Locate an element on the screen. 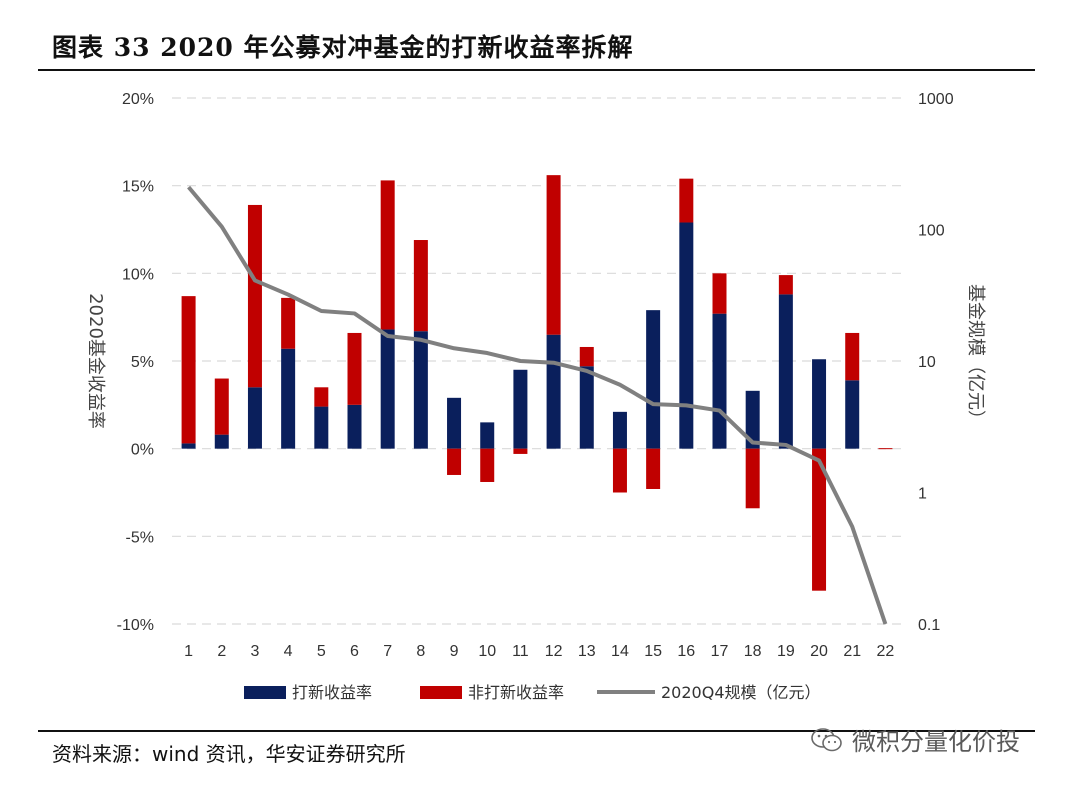  left-tick-label: 5% is located at coordinates (142, 362).